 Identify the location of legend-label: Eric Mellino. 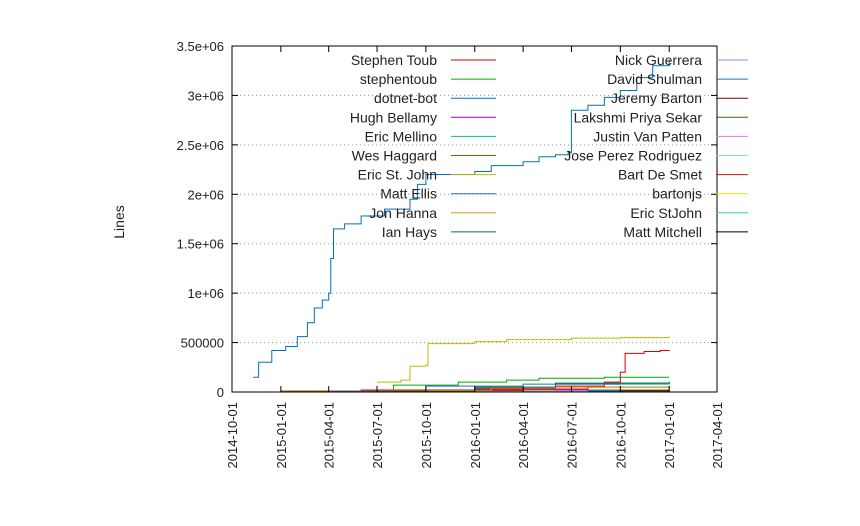
(401, 136).